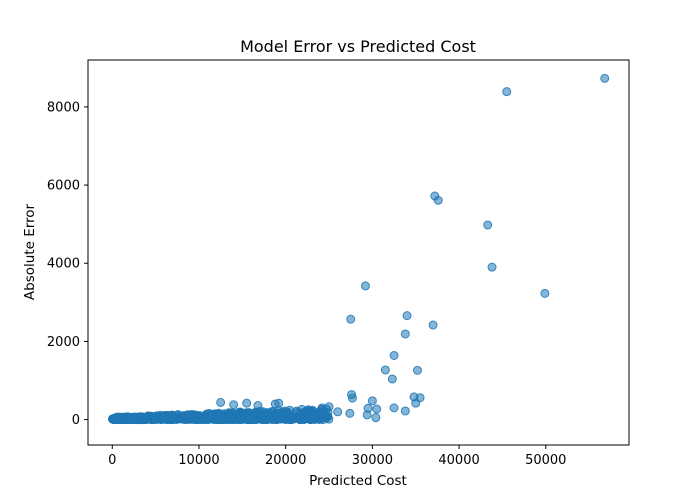  Describe the element at coordinates (112, 460) in the screenshot. I see `x-tick-label: 0` at that location.